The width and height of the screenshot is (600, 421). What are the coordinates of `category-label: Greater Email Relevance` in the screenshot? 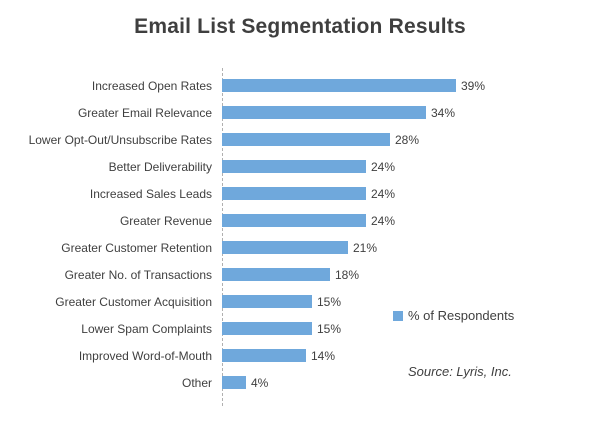 It's located at (144, 112).